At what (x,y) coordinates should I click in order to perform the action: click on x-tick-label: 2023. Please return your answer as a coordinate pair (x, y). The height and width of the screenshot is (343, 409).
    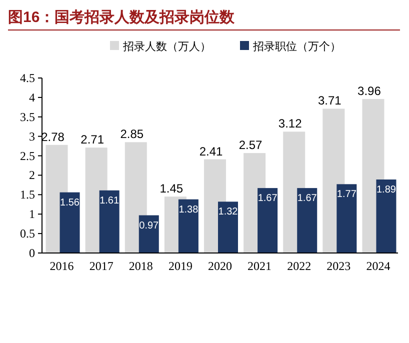
    Looking at the image, I should click on (338, 266).